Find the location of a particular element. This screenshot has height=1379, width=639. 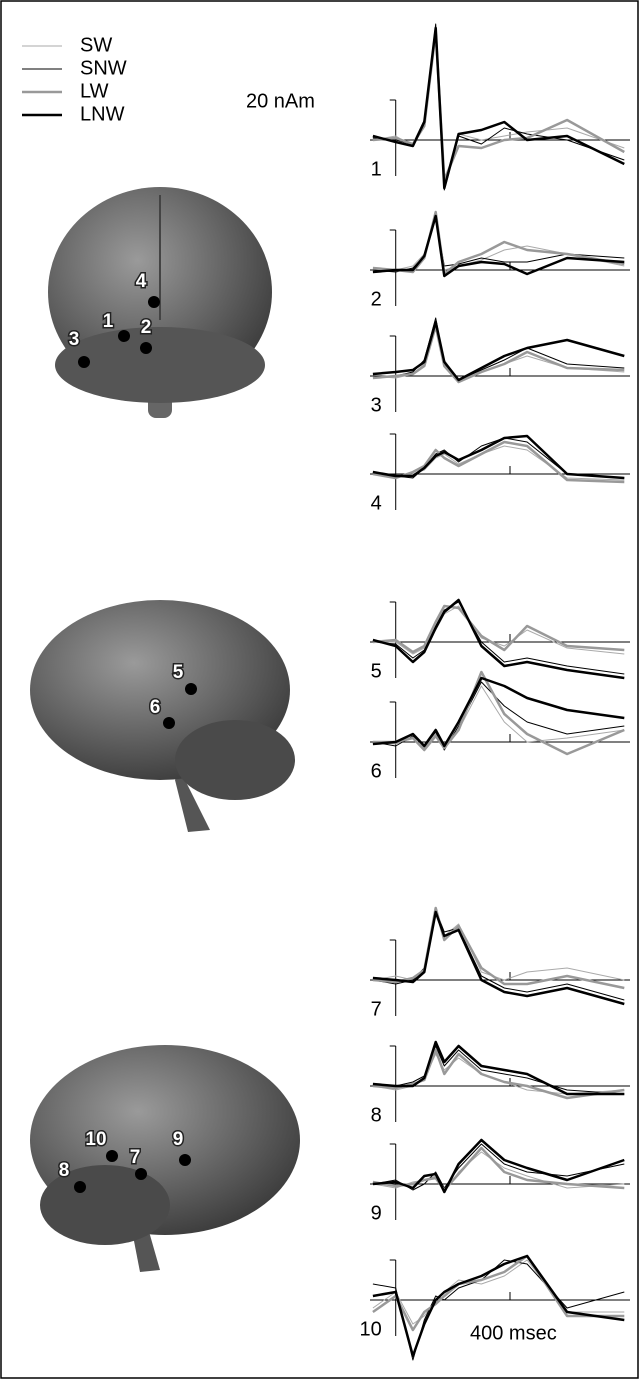

panel-number: 2 is located at coordinates (376, 299).